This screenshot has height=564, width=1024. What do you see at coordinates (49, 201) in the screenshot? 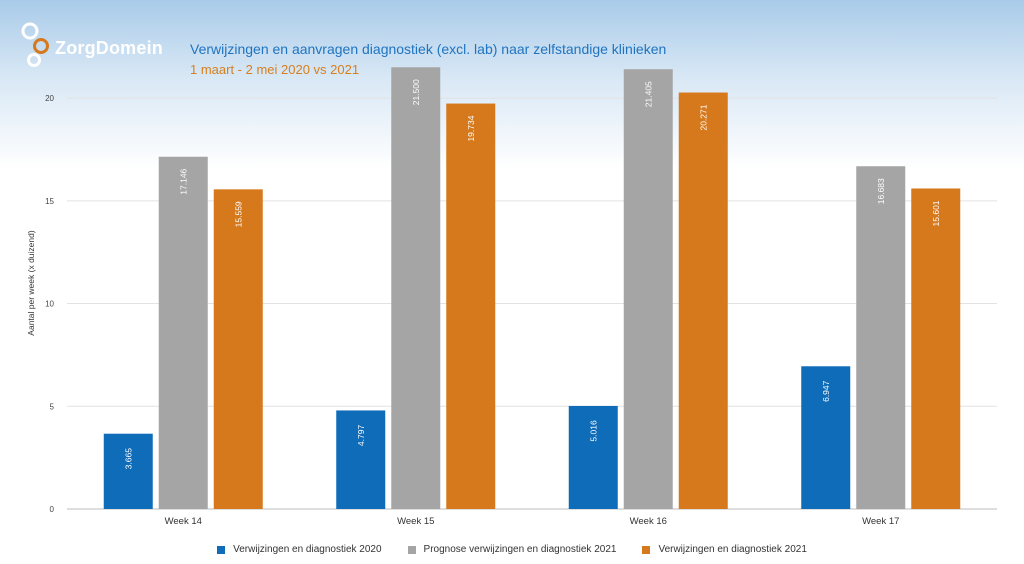
I see `y-tick-label: 15` at bounding box center [49, 201].